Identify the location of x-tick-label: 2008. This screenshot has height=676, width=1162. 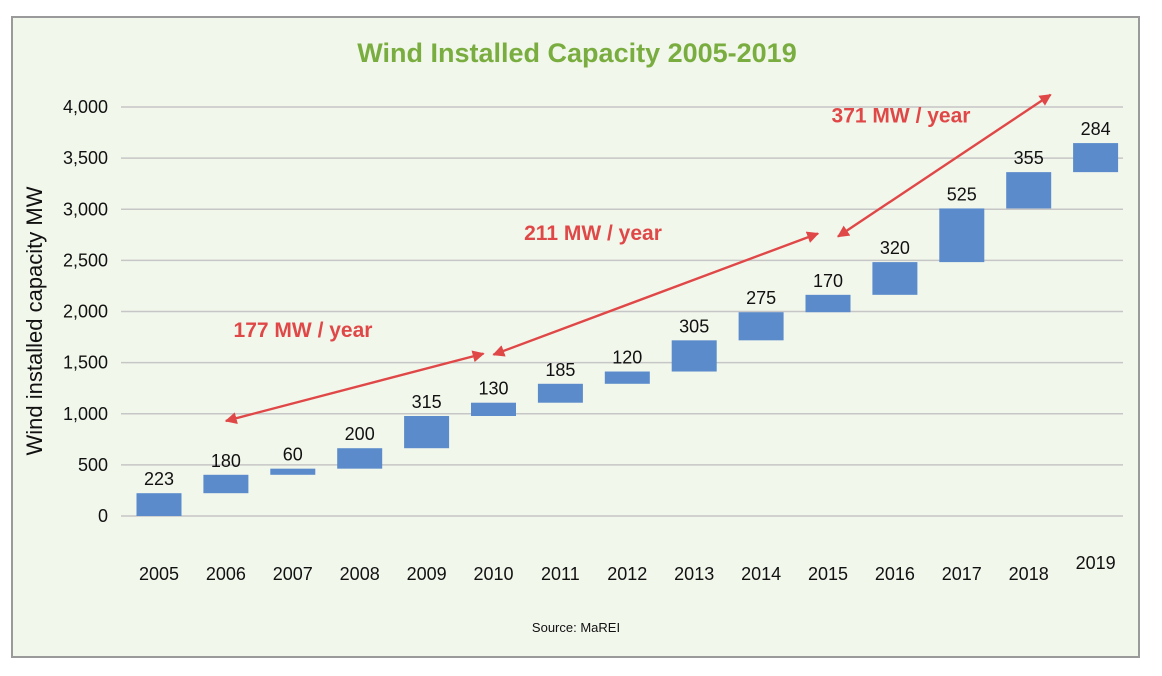
(360, 574).